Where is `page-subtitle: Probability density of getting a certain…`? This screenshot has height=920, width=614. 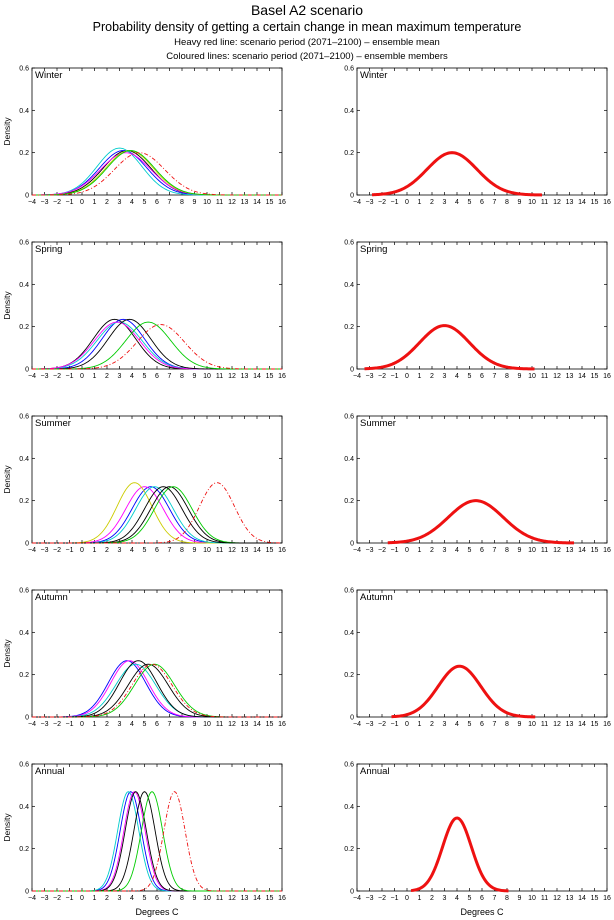
page-subtitle: Probability density of getting a certain… is located at coordinates (307, 27).